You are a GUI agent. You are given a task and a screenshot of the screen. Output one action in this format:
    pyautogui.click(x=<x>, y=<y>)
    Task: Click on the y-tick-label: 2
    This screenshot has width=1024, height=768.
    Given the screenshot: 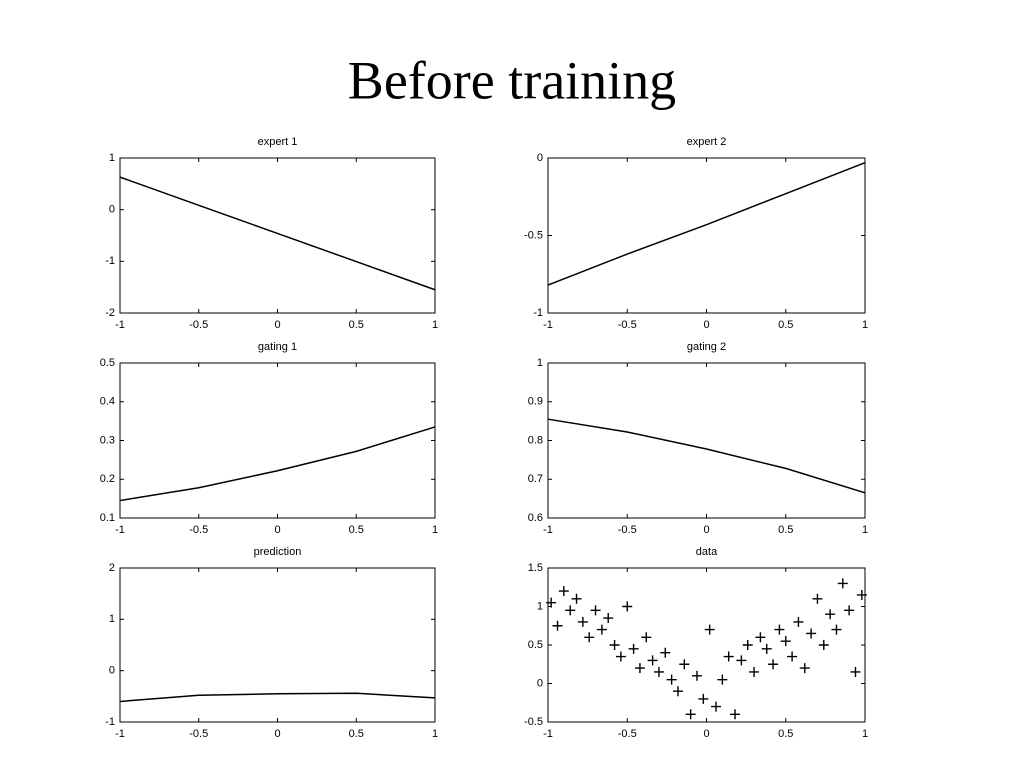 What is the action you would take?
    pyautogui.click(x=112, y=568)
    